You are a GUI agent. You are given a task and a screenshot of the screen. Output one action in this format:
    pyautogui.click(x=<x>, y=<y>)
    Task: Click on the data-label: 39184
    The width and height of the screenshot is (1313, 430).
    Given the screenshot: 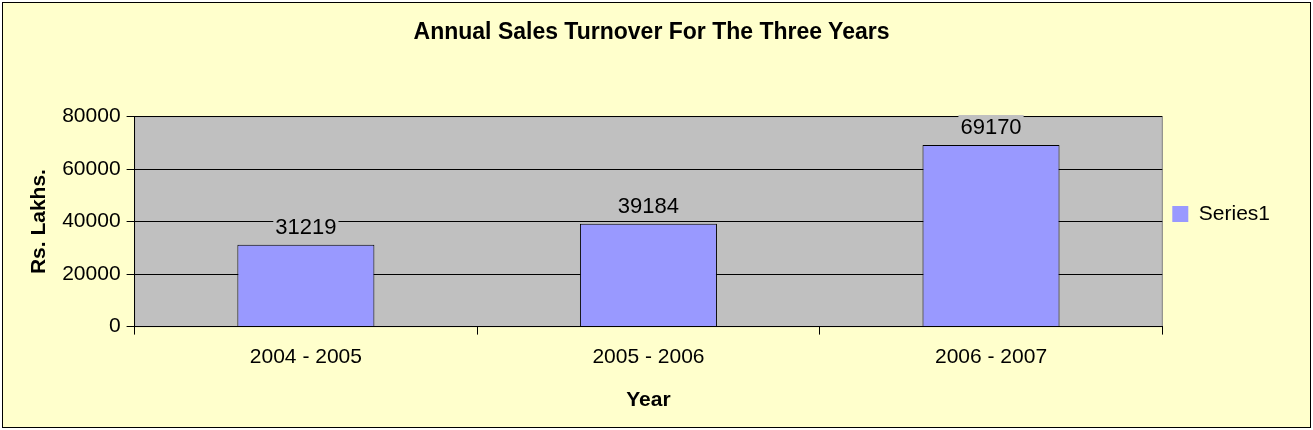 What is the action you would take?
    pyautogui.click(x=648, y=205)
    